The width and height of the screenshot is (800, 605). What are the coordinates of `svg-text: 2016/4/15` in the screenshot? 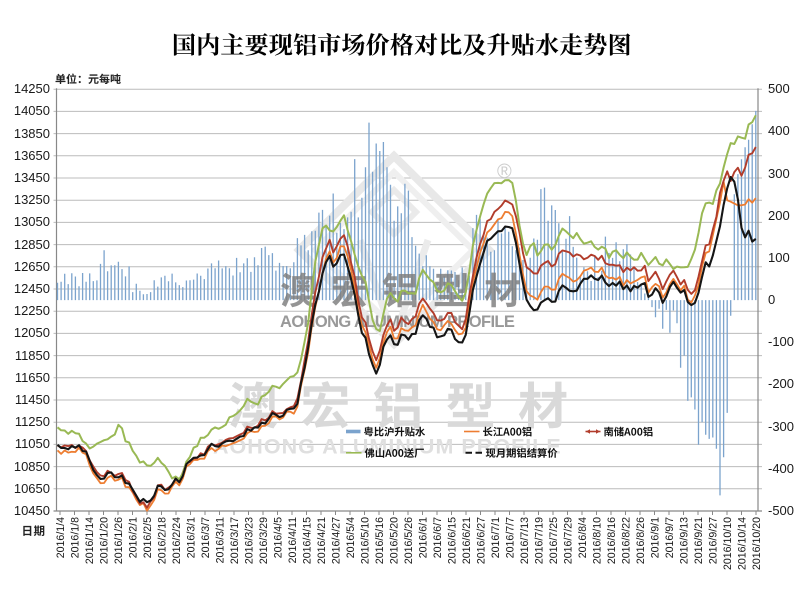 It's located at (308, 540).